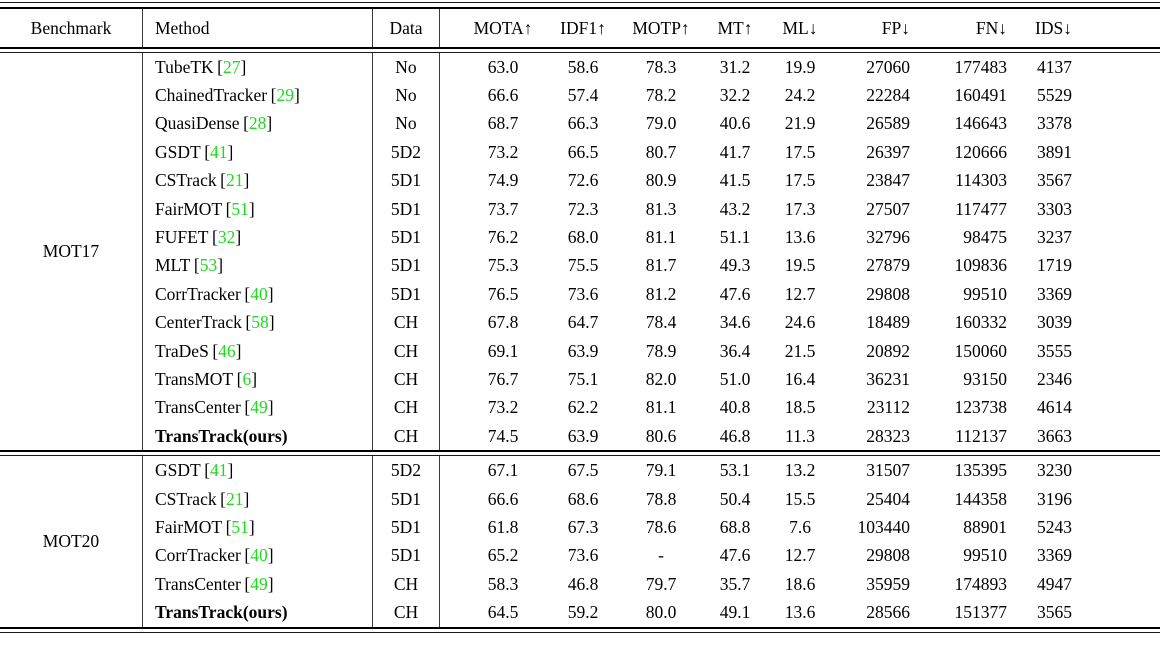 This screenshot has height=648, width=1160. I want to click on citation-number: 27, so click(232, 66).